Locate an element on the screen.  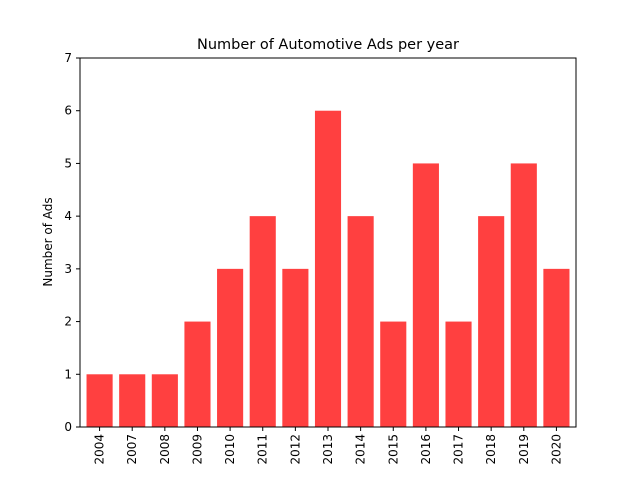
bar-2012 is located at coordinates (295, 347).